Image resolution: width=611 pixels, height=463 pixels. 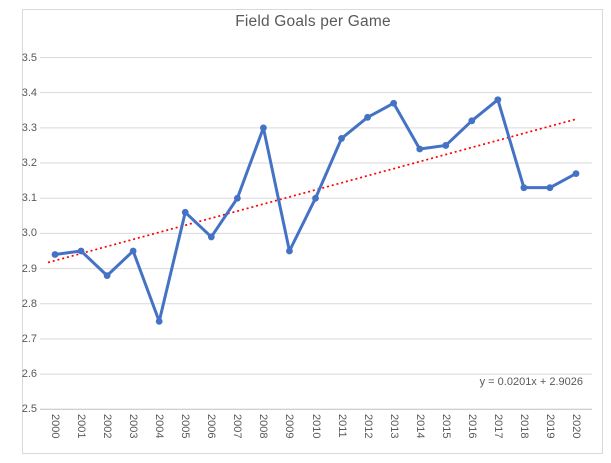 I want to click on x-tick-label: 2003, so click(x=133, y=426).